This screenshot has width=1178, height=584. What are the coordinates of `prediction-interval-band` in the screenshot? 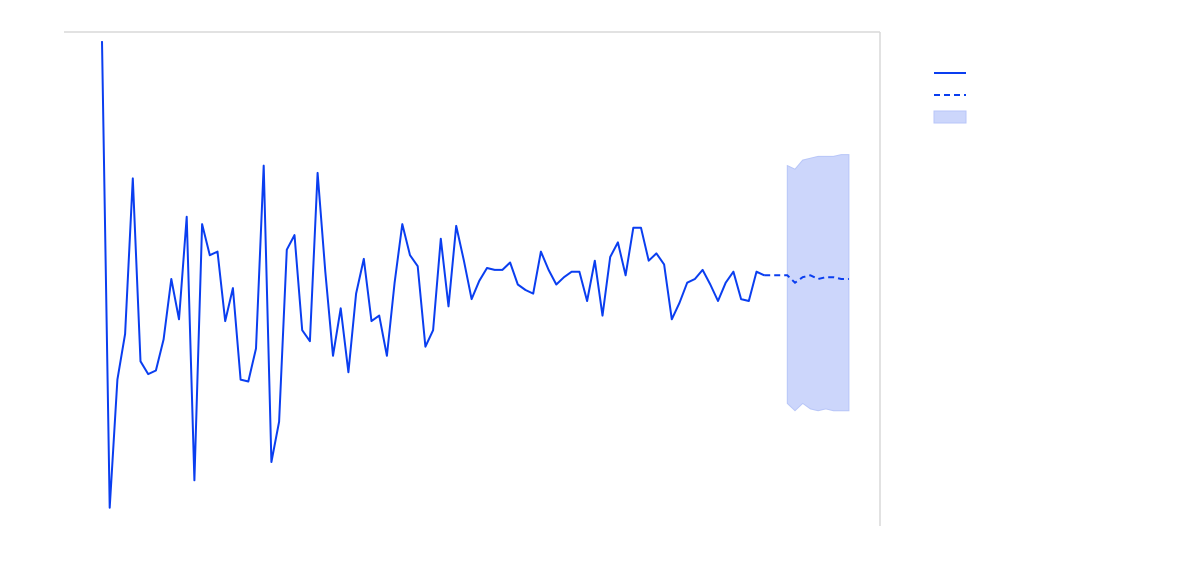 It's located at (818, 283).